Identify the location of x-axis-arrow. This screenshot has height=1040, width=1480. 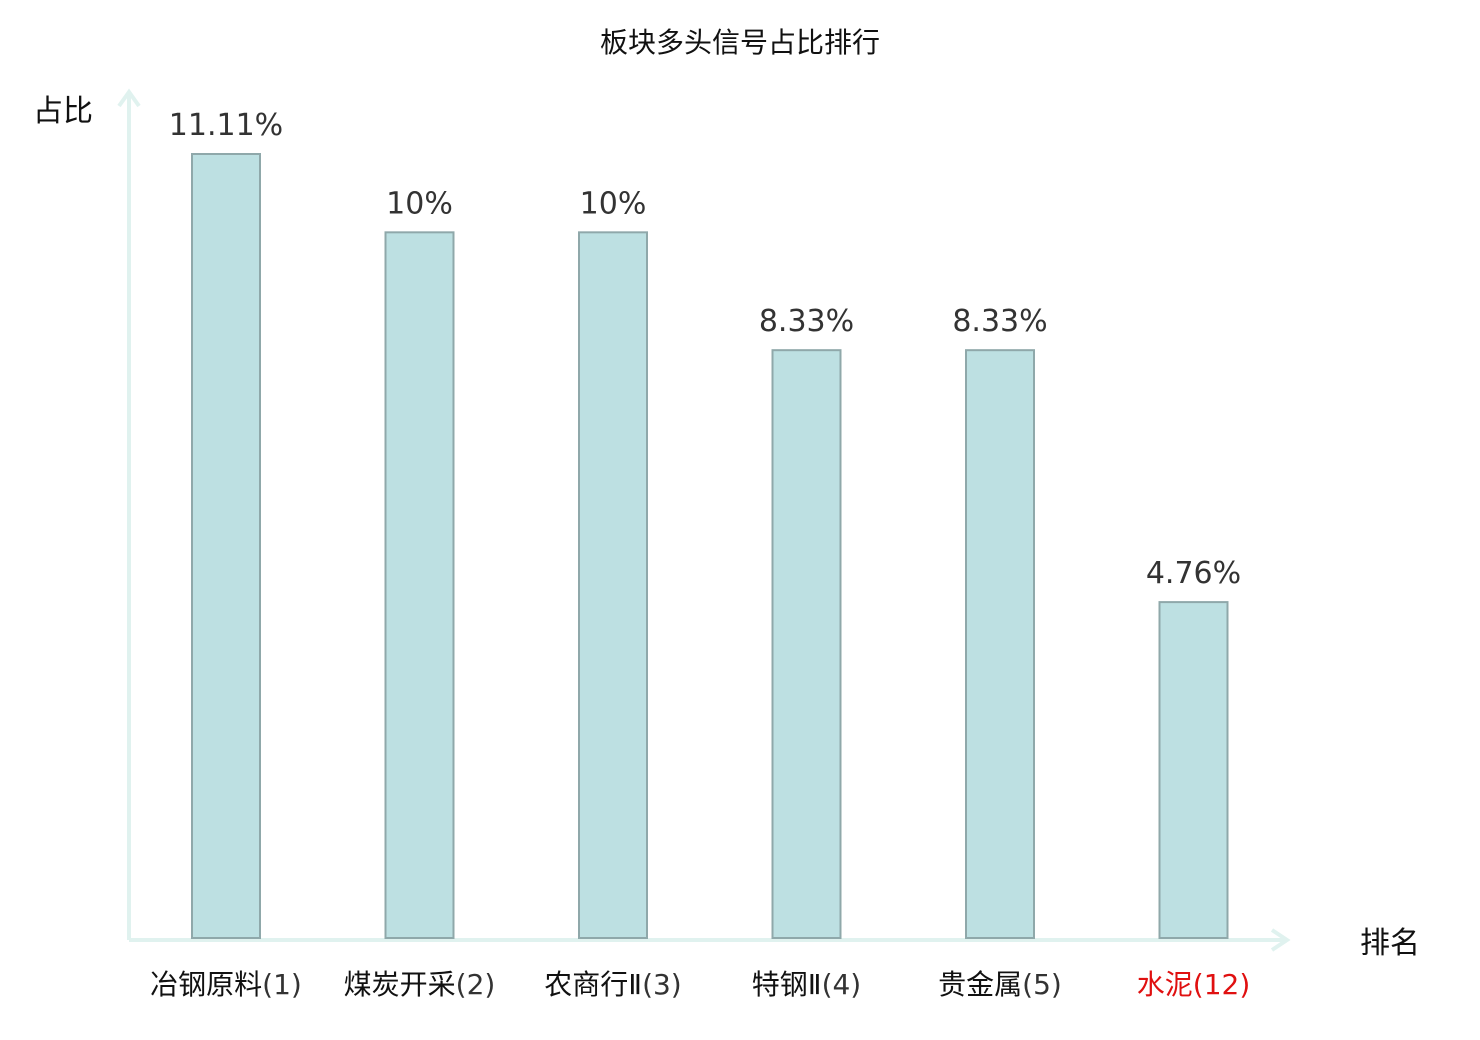
(1280, 940).